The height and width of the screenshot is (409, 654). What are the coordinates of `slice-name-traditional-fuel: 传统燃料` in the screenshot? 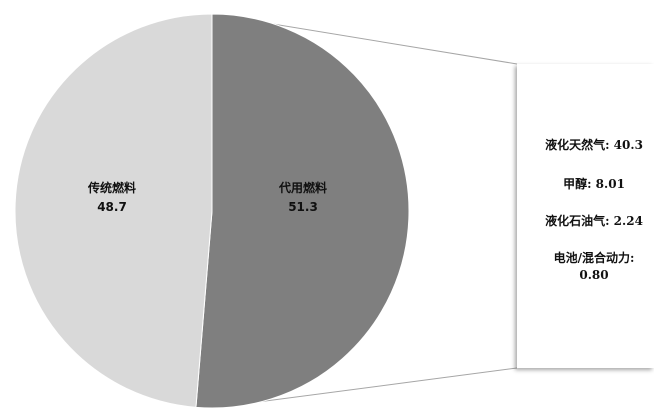 It's located at (111, 187).